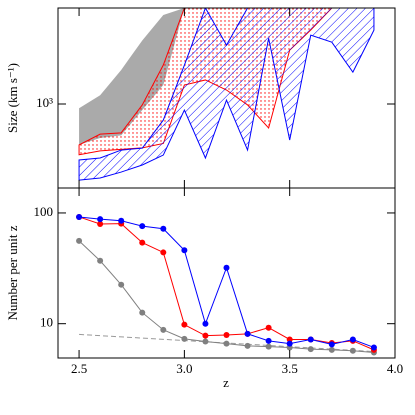 The image size is (415, 415). What do you see at coordinates (12, 98) in the screenshot?
I see `y-axis-label: Size (km s⁻¹)` at bounding box center [12, 98].